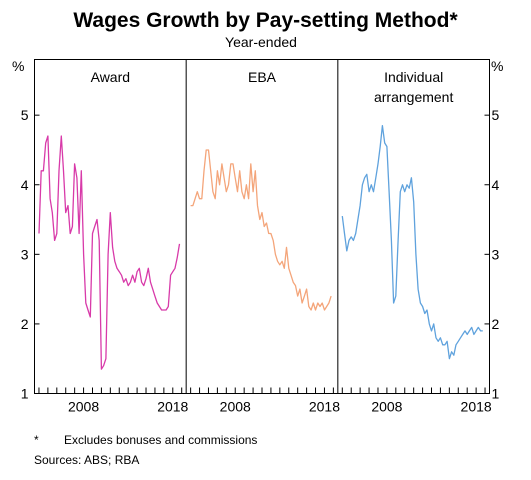 The height and width of the screenshot is (480, 531). Describe the element at coordinates (18, 66) in the screenshot. I see `left-axis-unit: %` at that location.